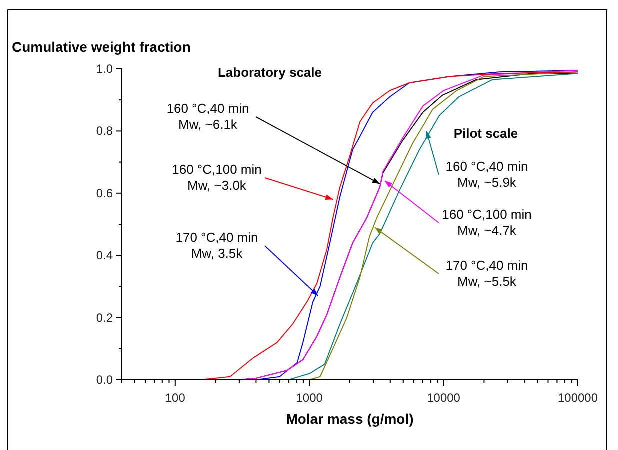  I want to click on annotation: Laboratory scale, so click(270, 72).